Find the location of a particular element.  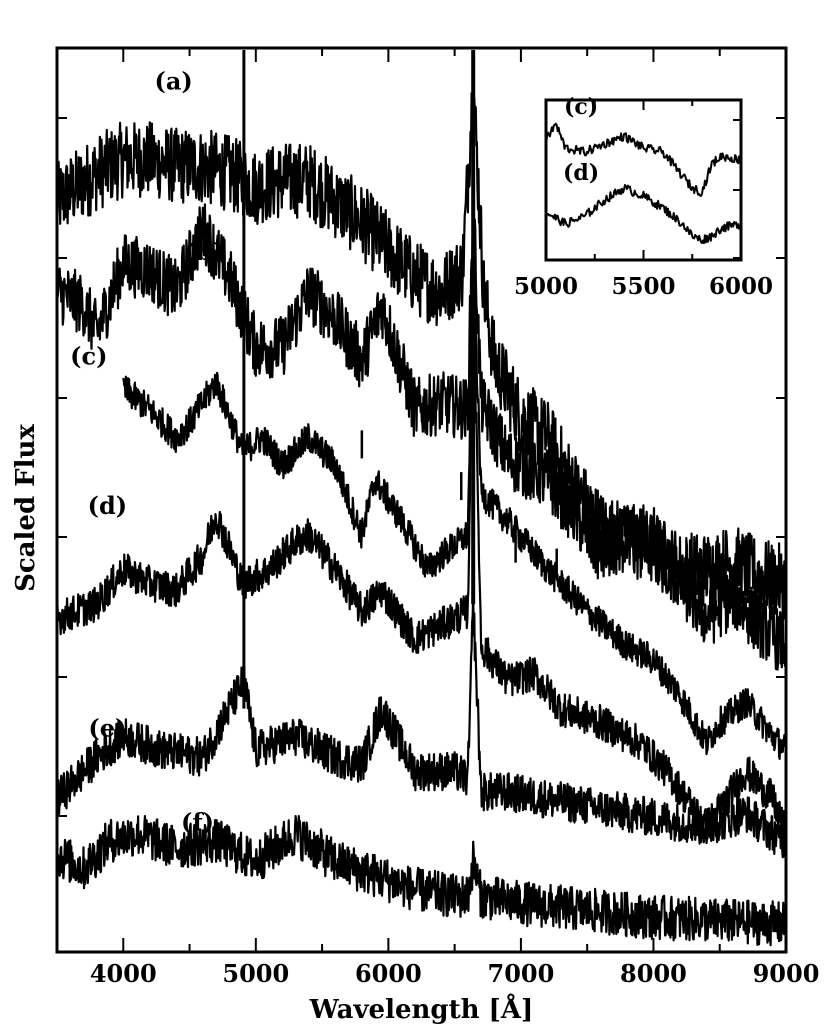

series-label: (b) is located at coordinates (204, 251).